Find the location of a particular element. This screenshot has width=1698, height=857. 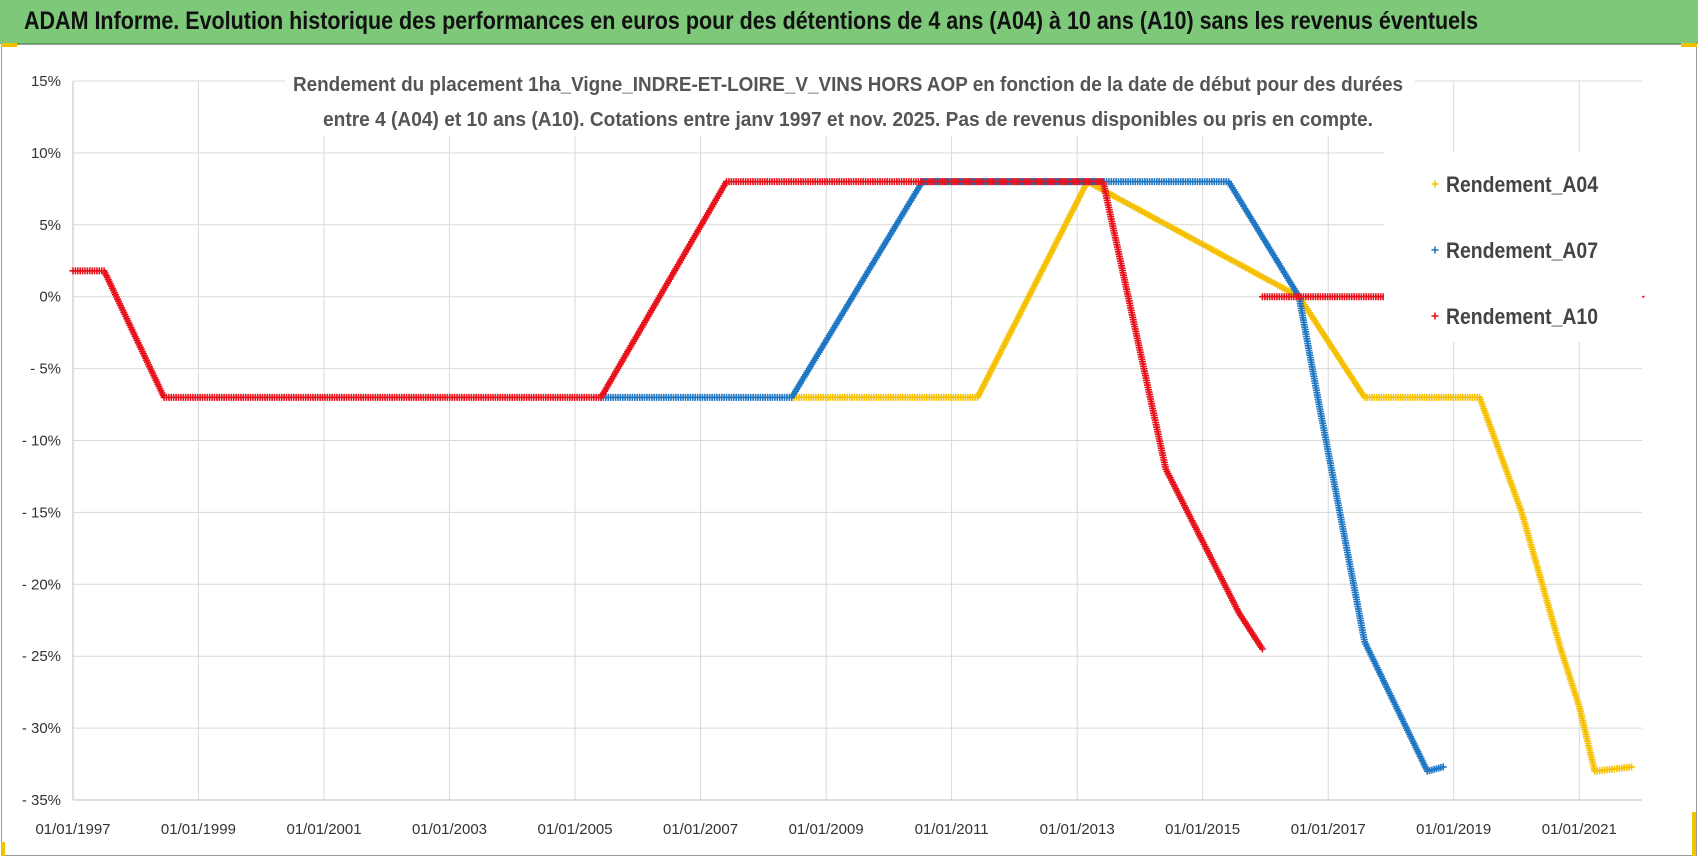

x-tick-label: 01/01/2007 is located at coordinates (700, 829).